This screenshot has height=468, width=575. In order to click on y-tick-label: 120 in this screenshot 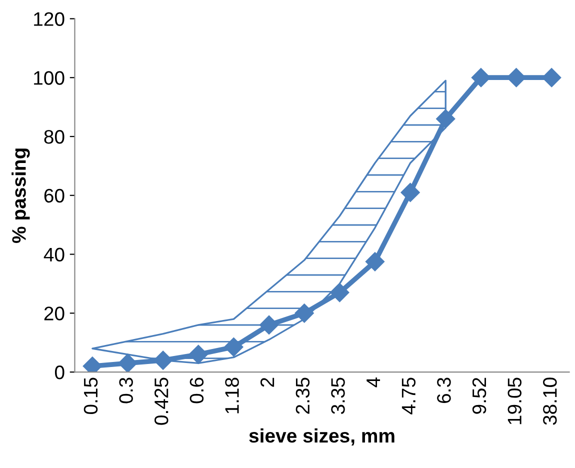, I will do `click(49, 19)`.